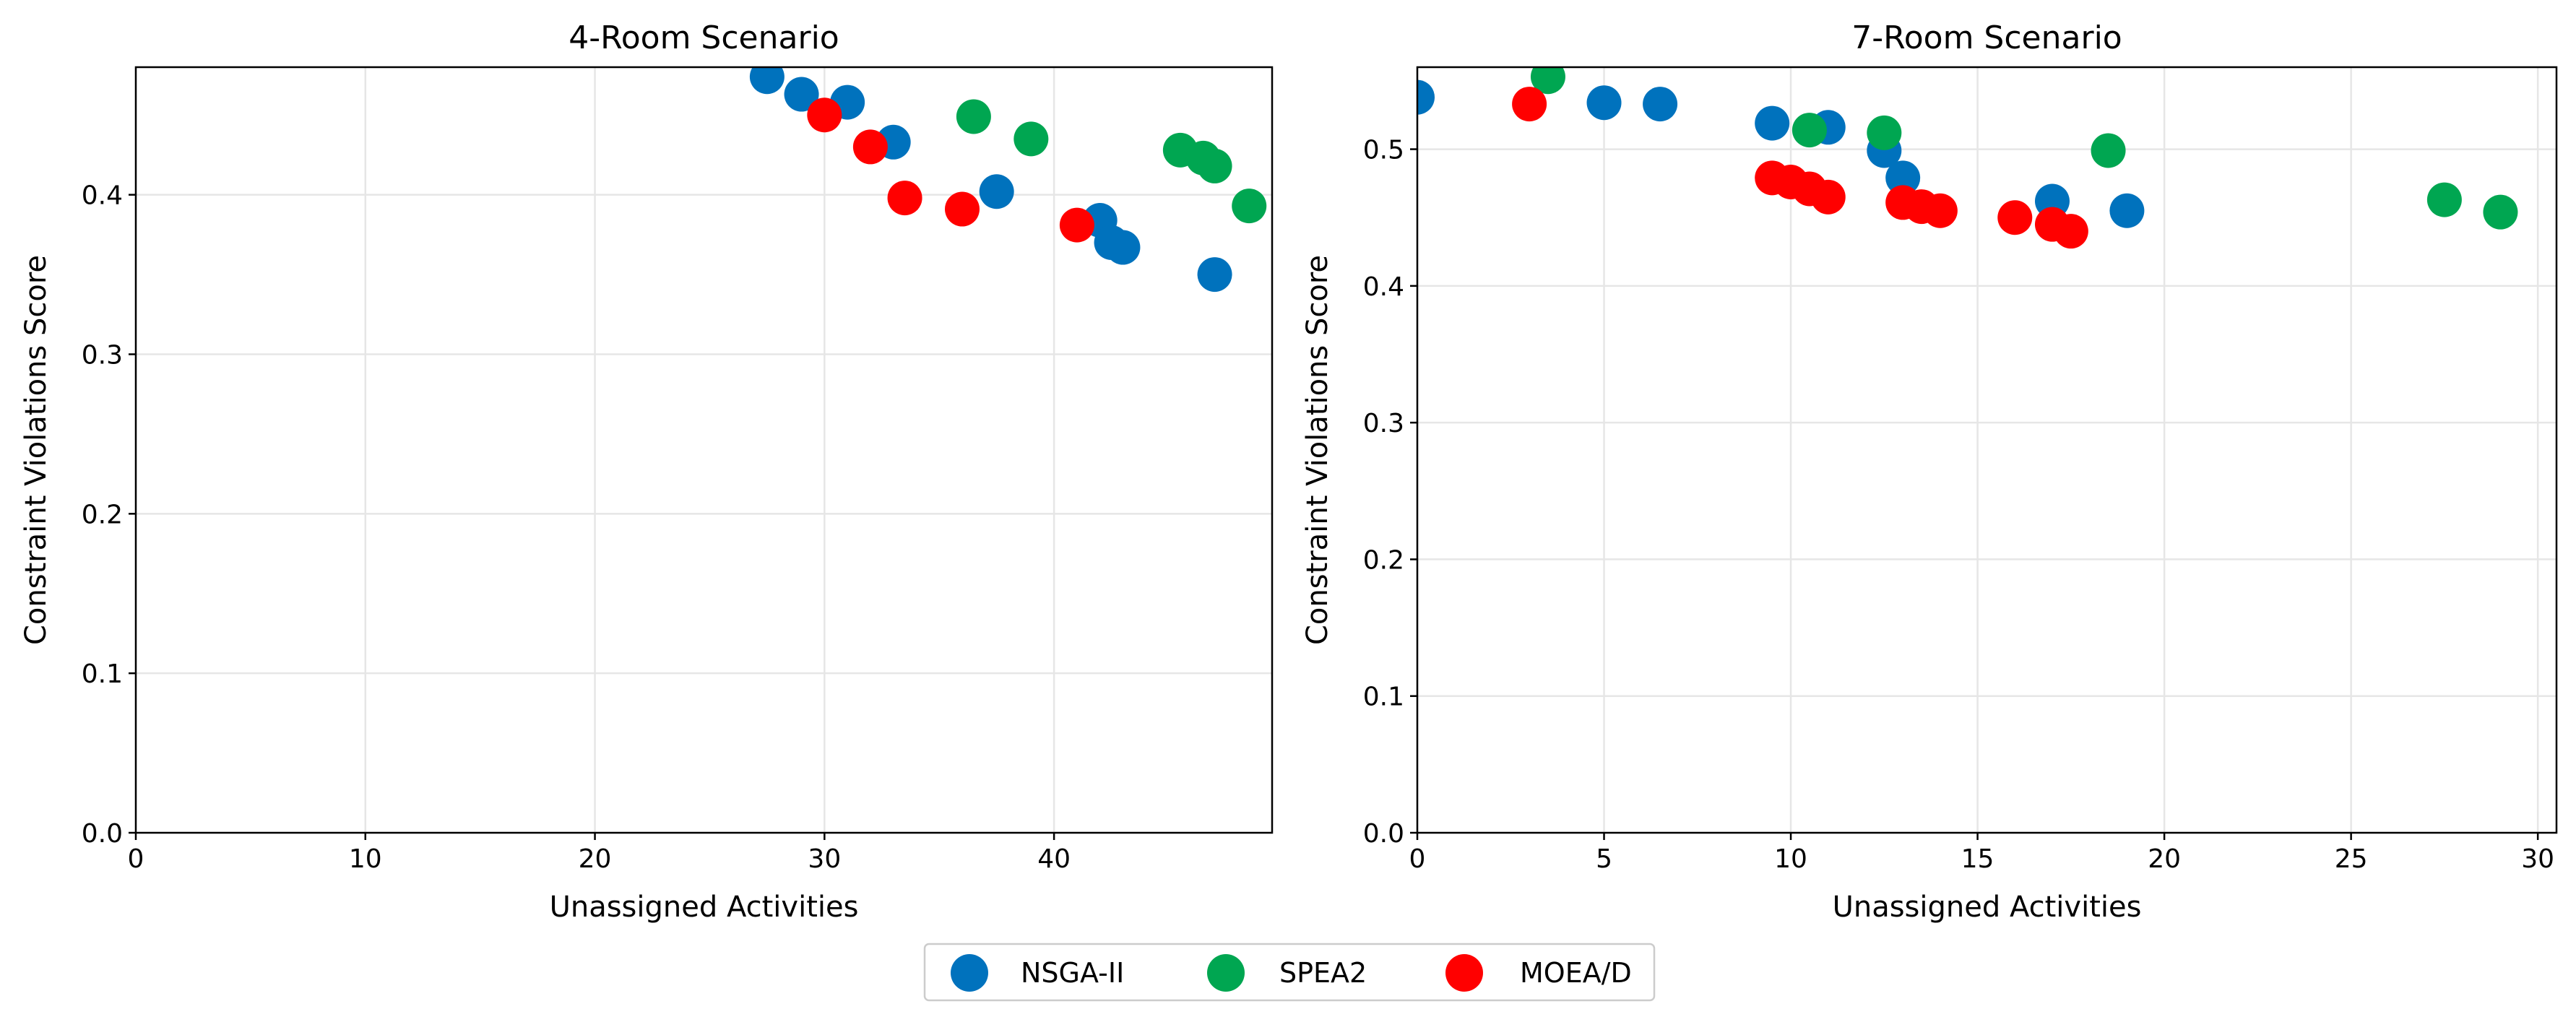  Describe the element at coordinates (969, 973) in the screenshot. I see `legend-marker-nsga2` at that location.